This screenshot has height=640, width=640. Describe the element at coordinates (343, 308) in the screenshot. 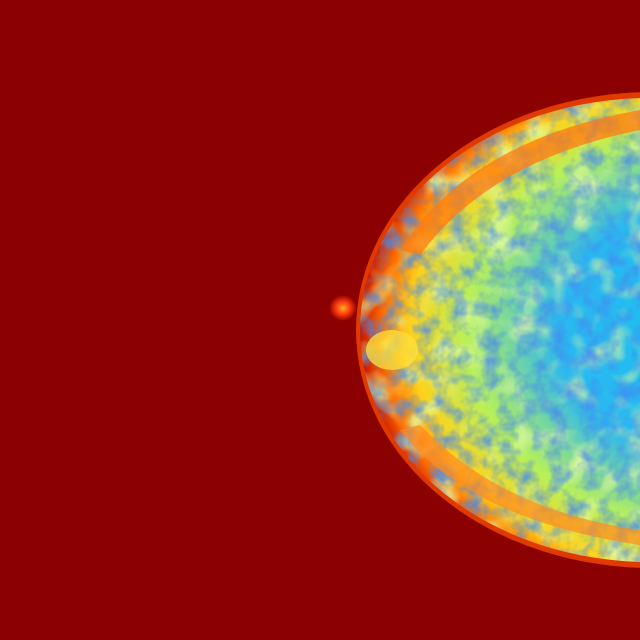

I see `nipple-marker` at that location.